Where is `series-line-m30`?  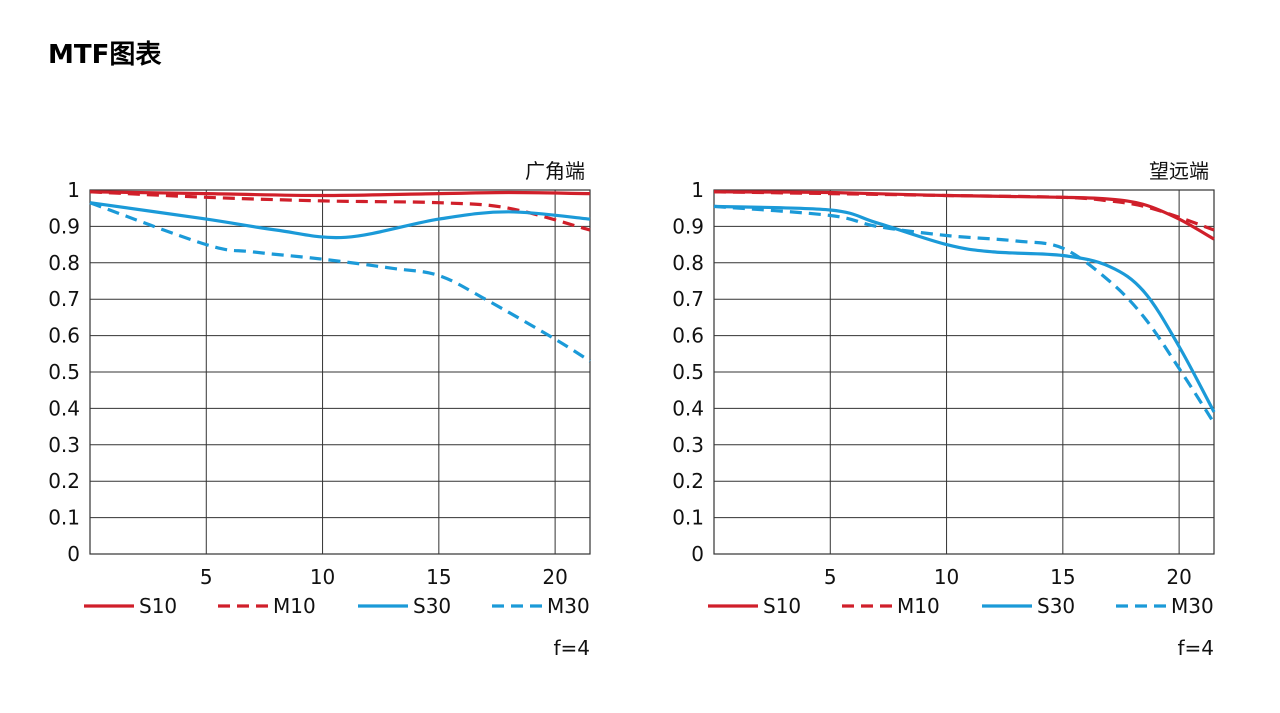
series-line-m30 is located at coordinates (340, 282).